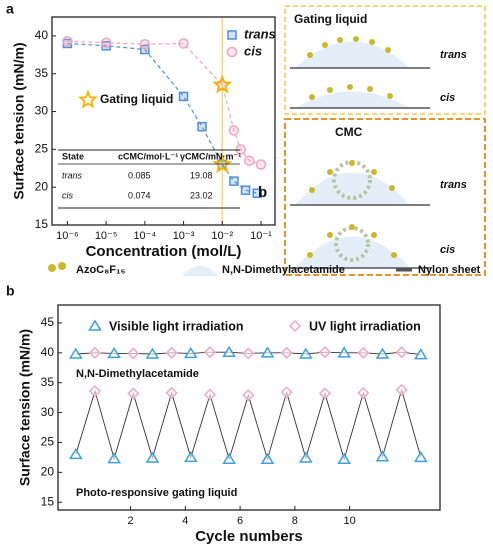  I want to click on x-tick-label: 10⁻⁶, so click(67, 236).